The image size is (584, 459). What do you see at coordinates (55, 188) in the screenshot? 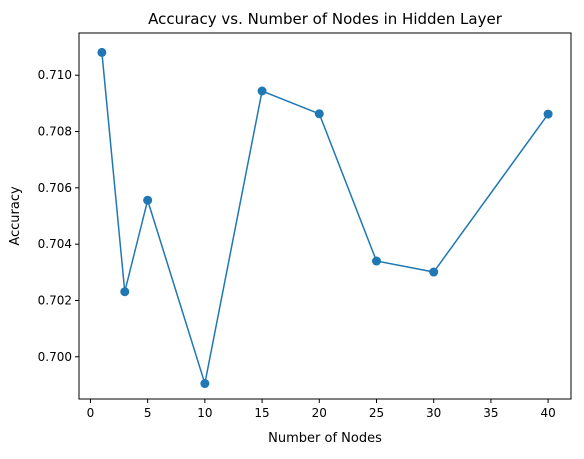
I see `y-tick-label: 0.706` at bounding box center [55, 188].